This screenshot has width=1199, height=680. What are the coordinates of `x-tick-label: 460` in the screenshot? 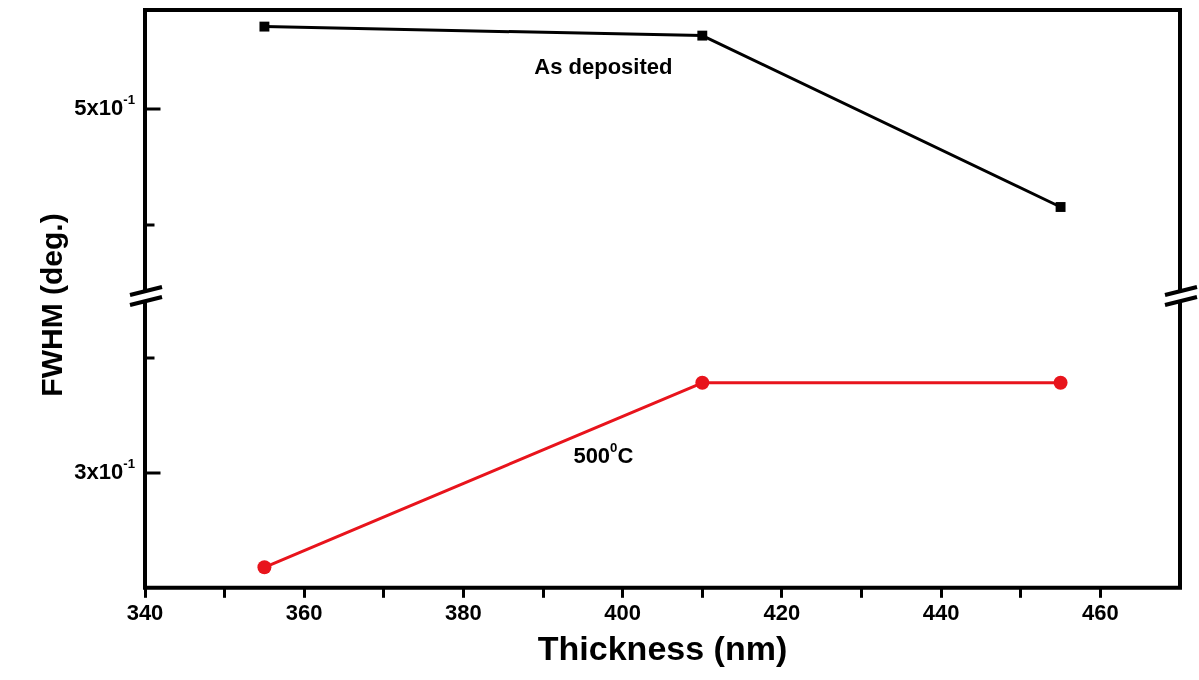 It's located at (1100, 613).